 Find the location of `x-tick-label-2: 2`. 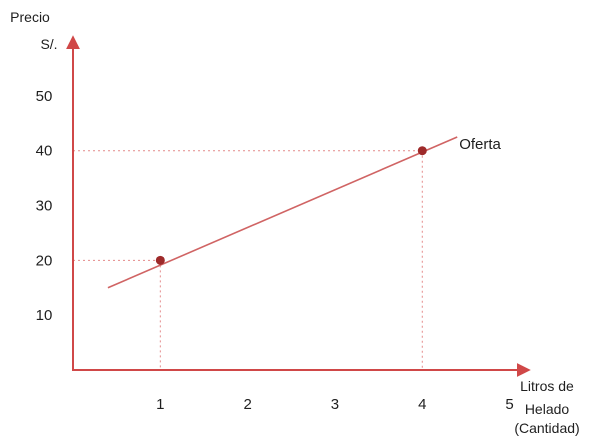

x-tick-label-2: 2 is located at coordinates (247, 404).